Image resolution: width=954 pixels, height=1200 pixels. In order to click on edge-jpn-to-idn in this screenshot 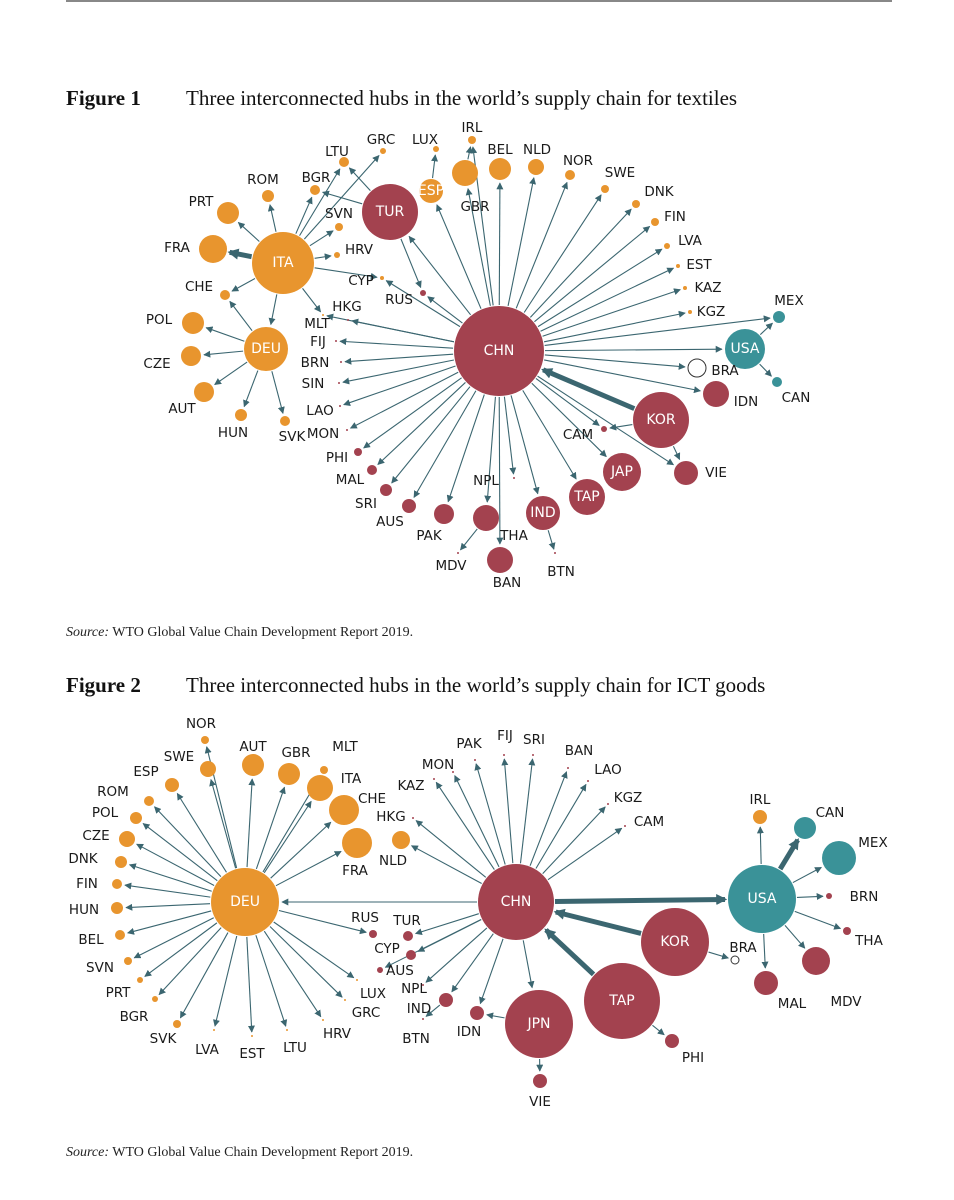, I will do `click(495, 1016)`.